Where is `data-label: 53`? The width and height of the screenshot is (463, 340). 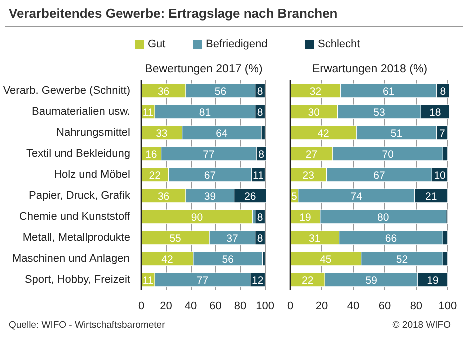 data-label: 53 is located at coordinates (380, 113).